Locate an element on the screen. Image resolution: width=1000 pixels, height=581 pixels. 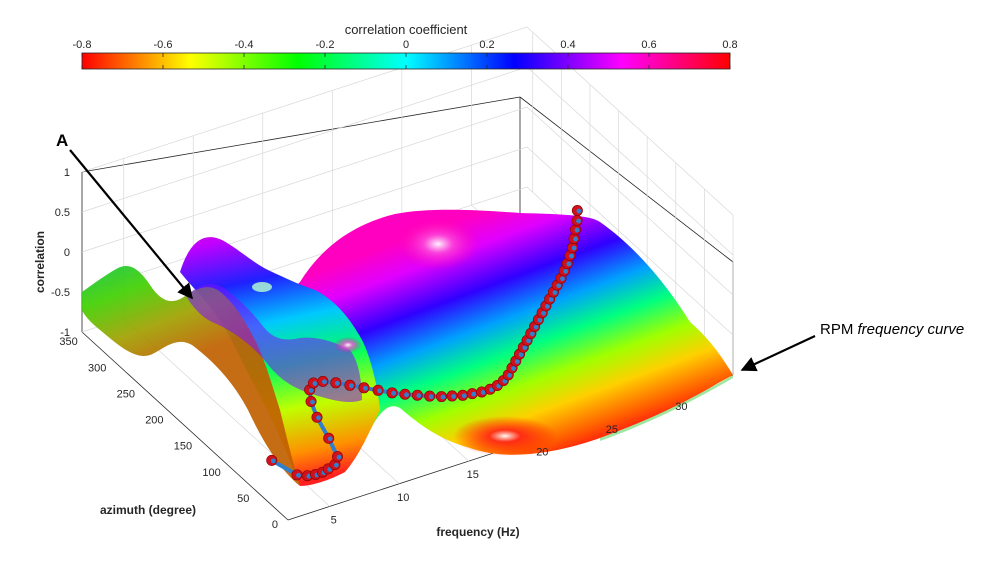
colorbar-tick-label: -0.6 is located at coordinates (163, 45).